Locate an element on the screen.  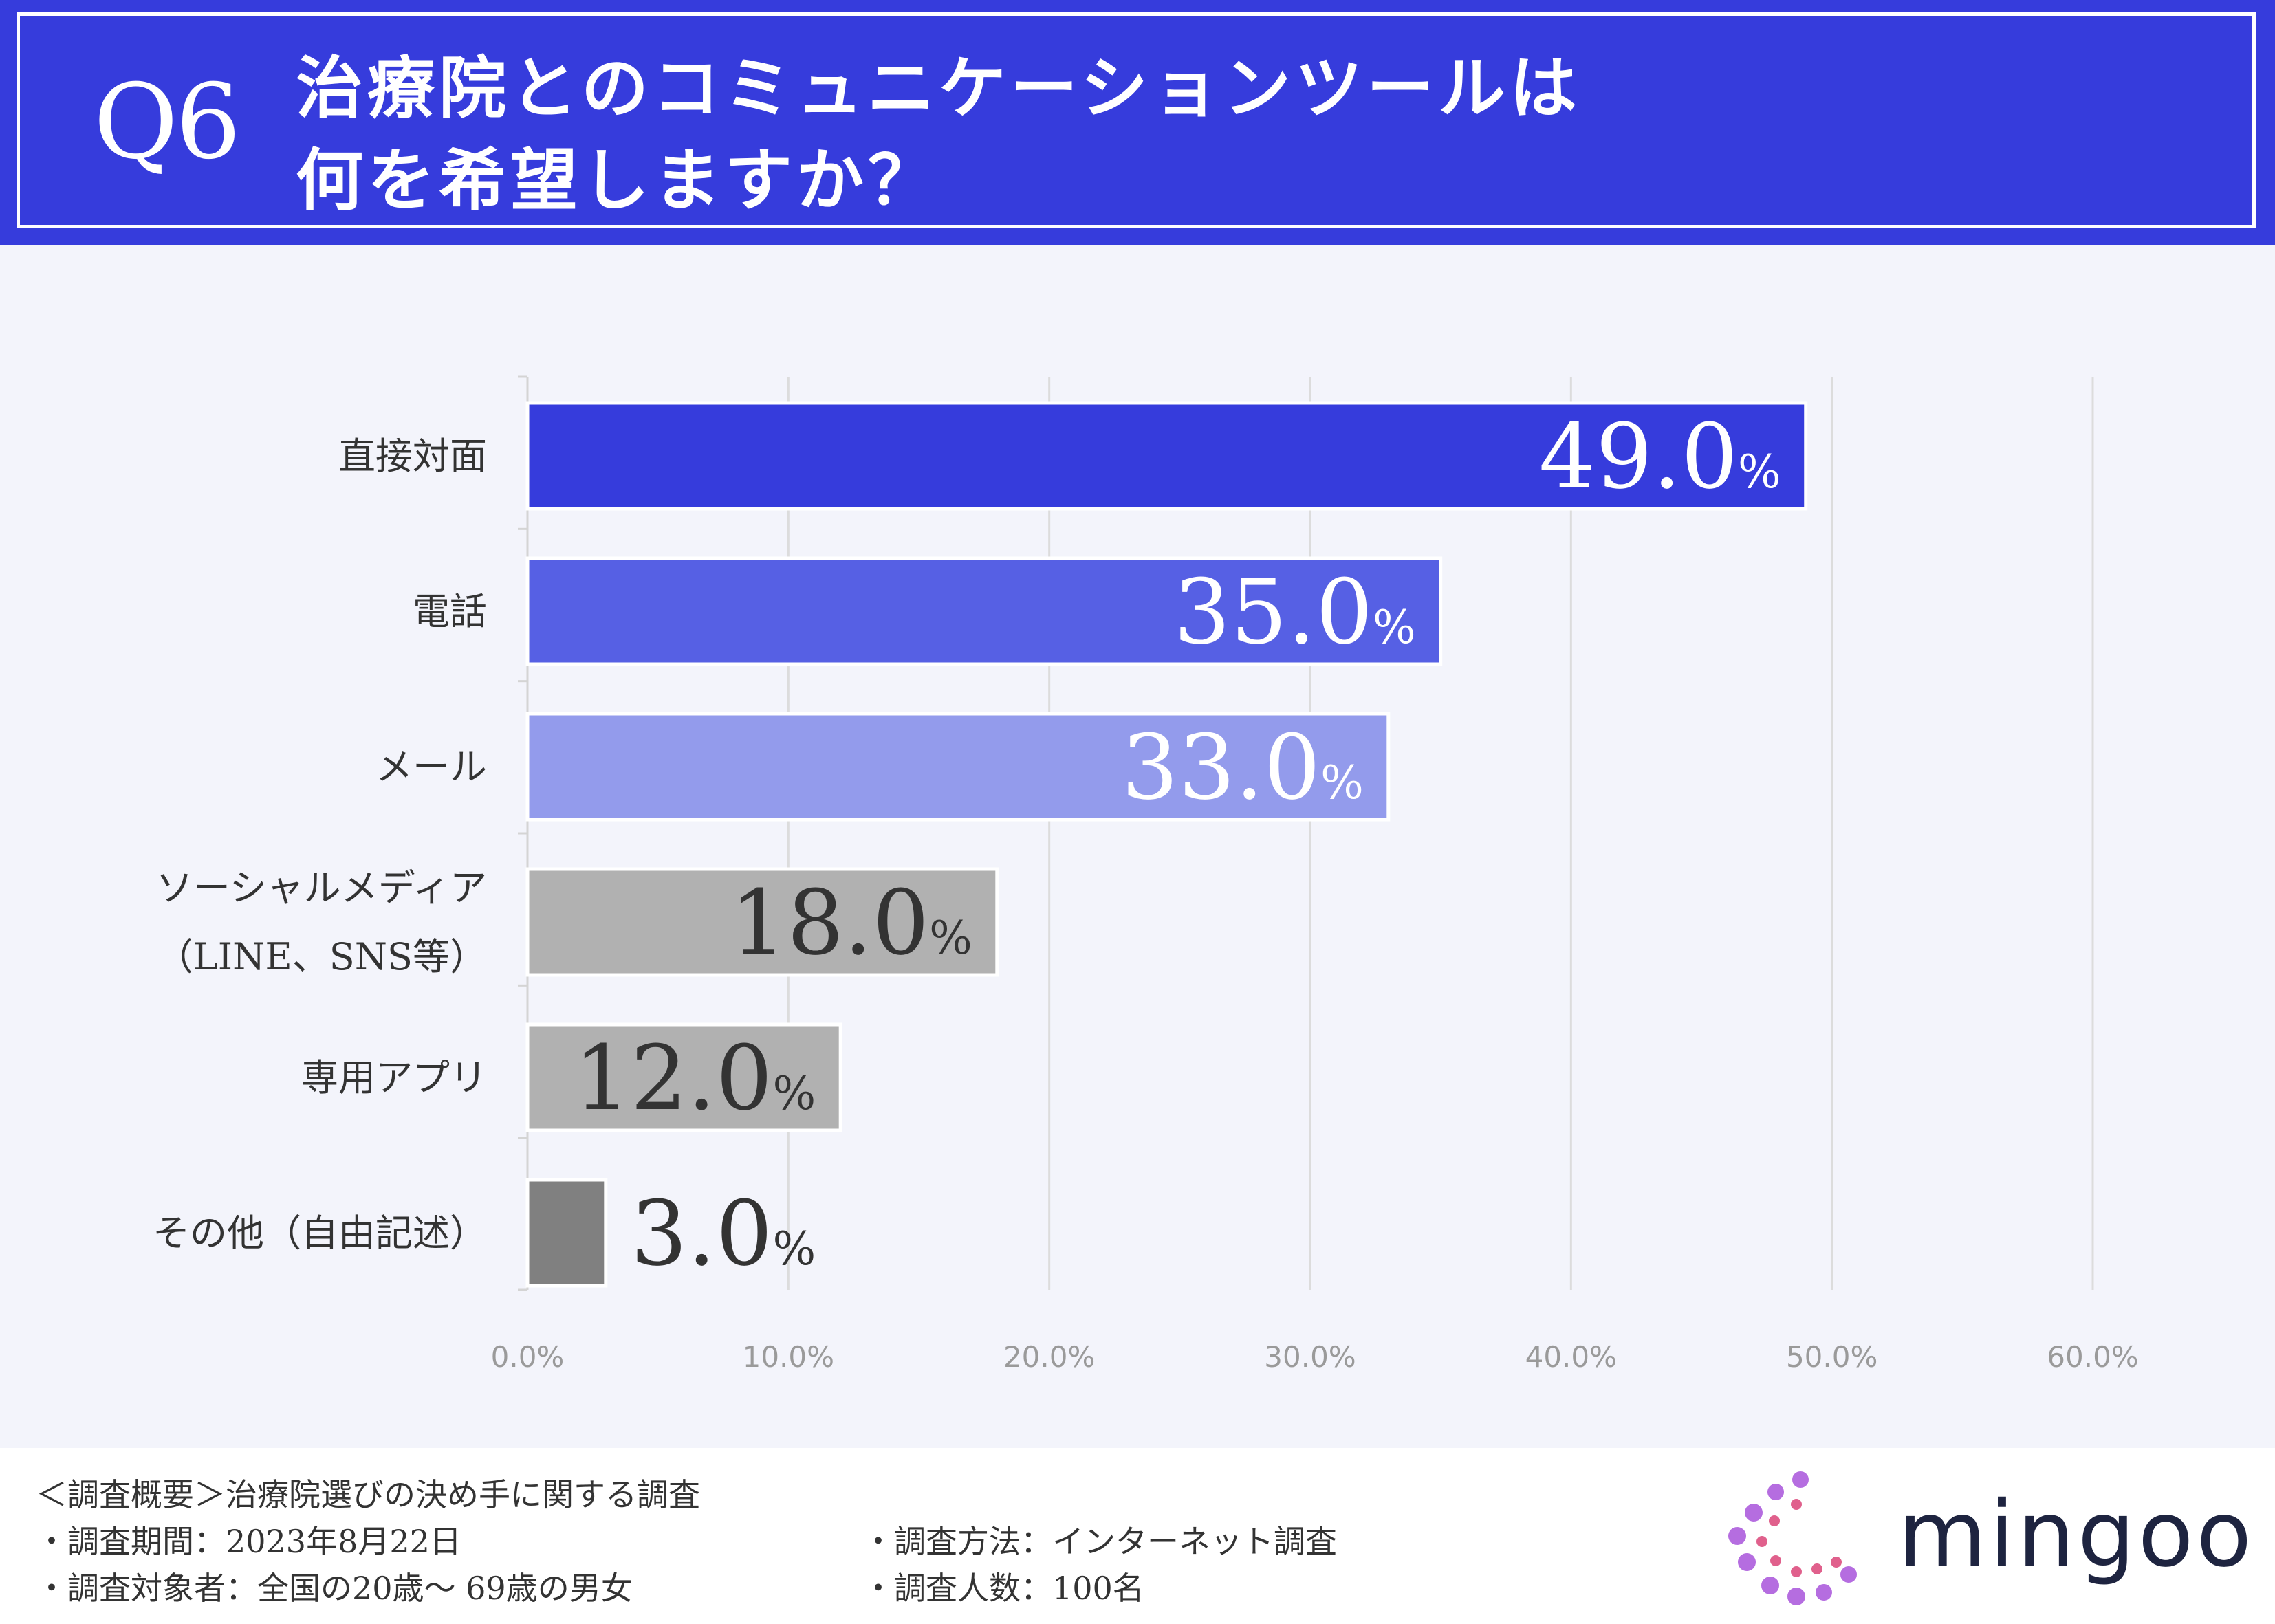
mingoo-logo-mark is located at coordinates (1792, 1538).